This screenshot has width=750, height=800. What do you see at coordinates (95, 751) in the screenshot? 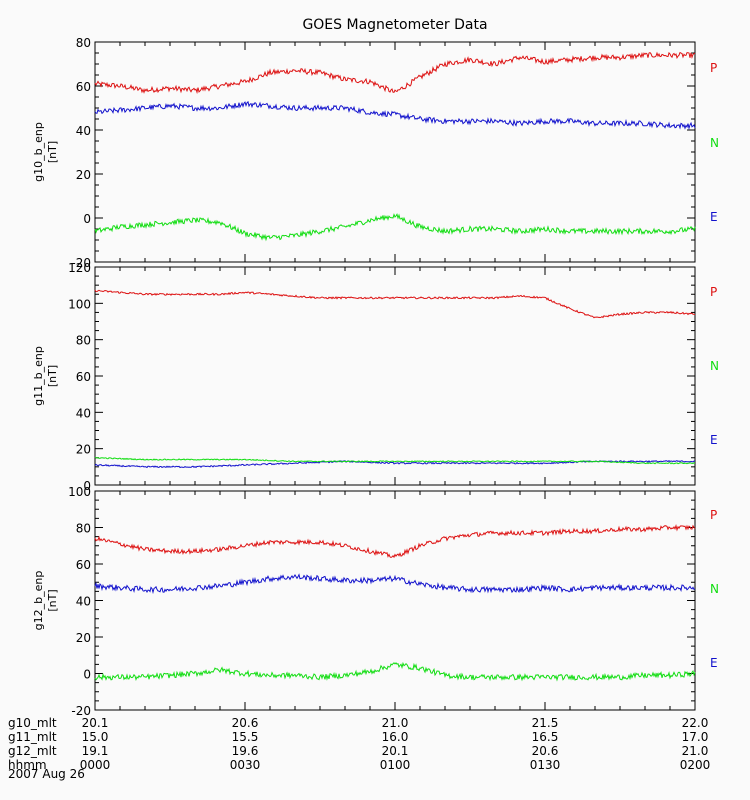
I see `x-axis-value: 19.1` at bounding box center [95, 751].